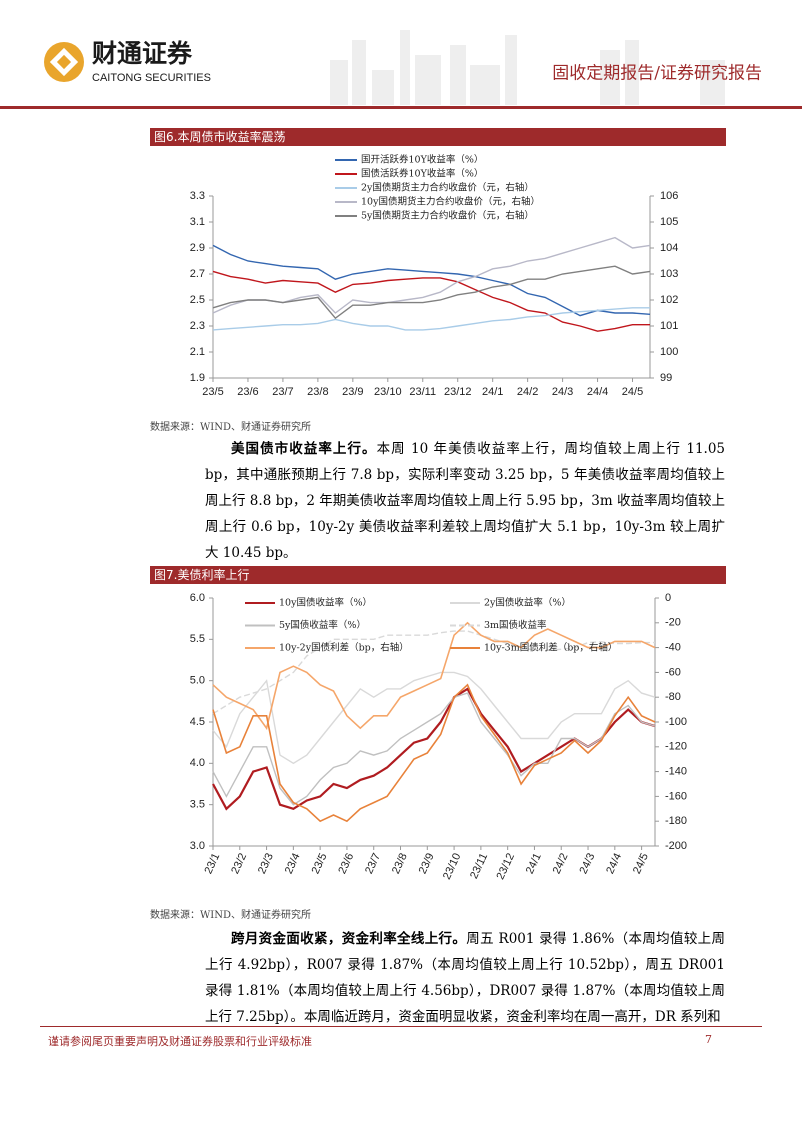  Describe the element at coordinates (673, 623) in the screenshot. I see `y2-tick-label: -20` at that location.